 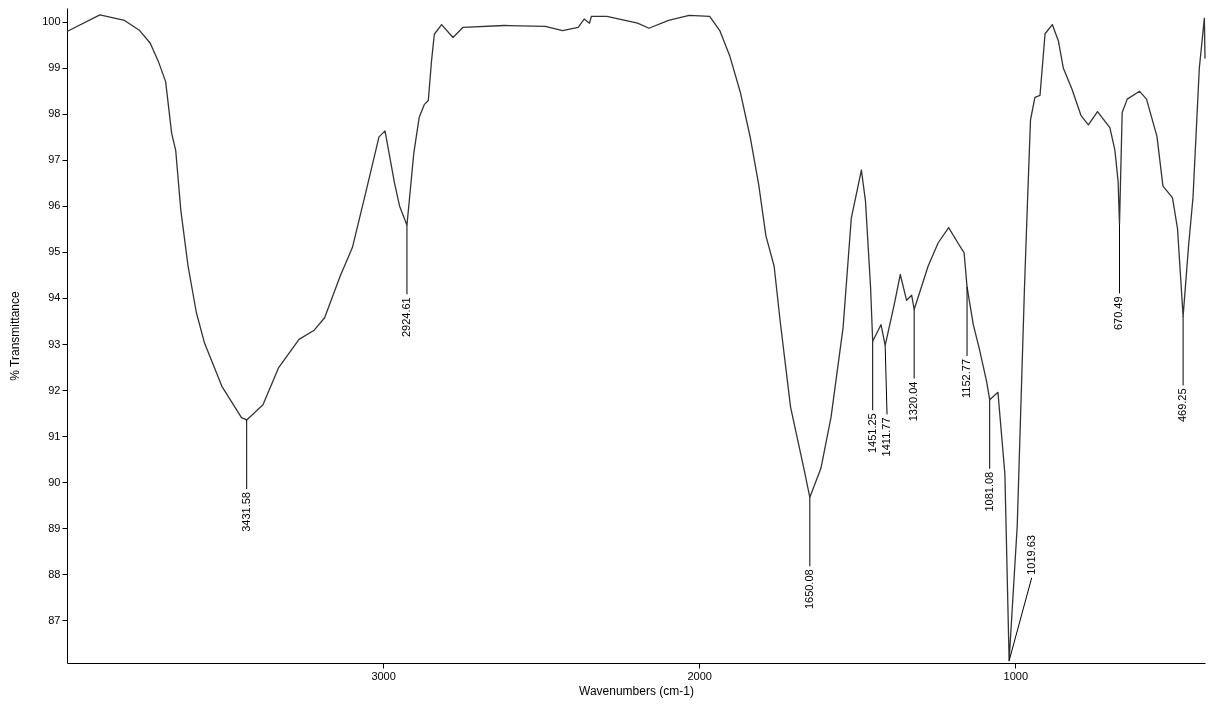 What do you see at coordinates (886, 437) in the screenshot?
I see `annotation: 1411.77` at bounding box center [886, 437].